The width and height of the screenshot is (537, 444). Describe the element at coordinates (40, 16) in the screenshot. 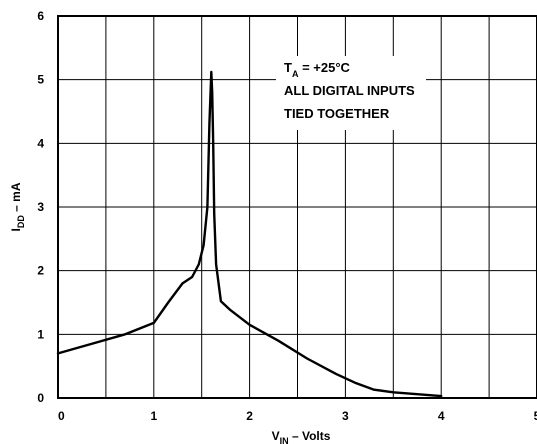

I see `y-tick-label: 6` at that location.